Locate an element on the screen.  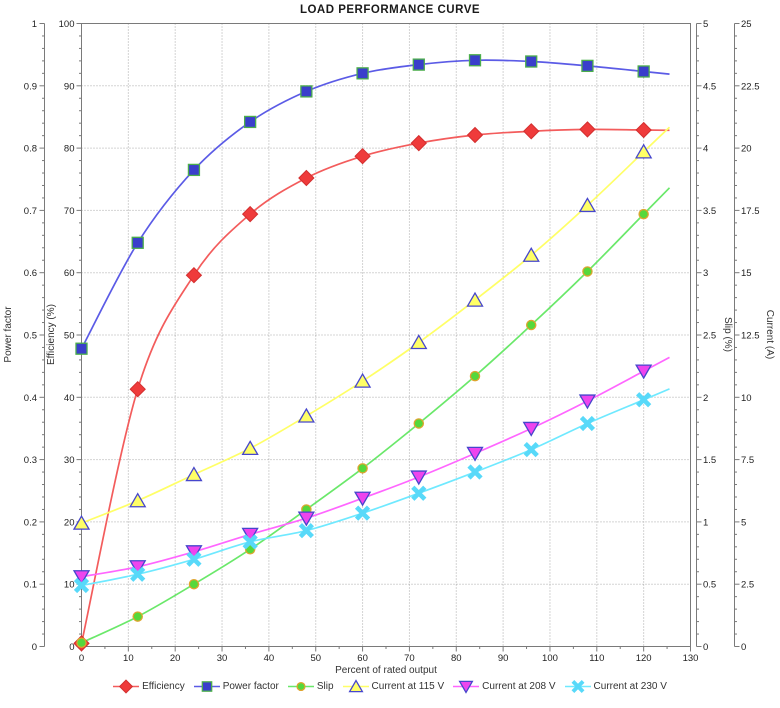
legend-label: Power factor is located at coordinates (250, 686).